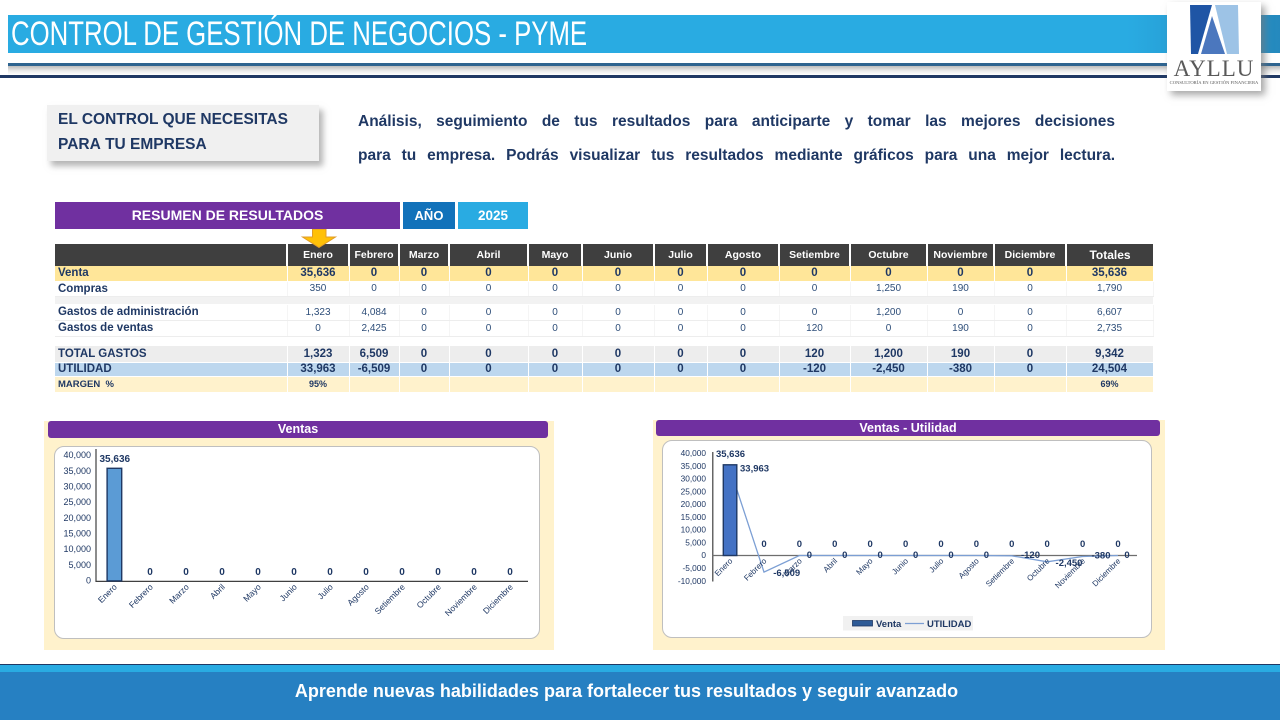  I want to click on svg-text: -6,509, so click(786, 573).